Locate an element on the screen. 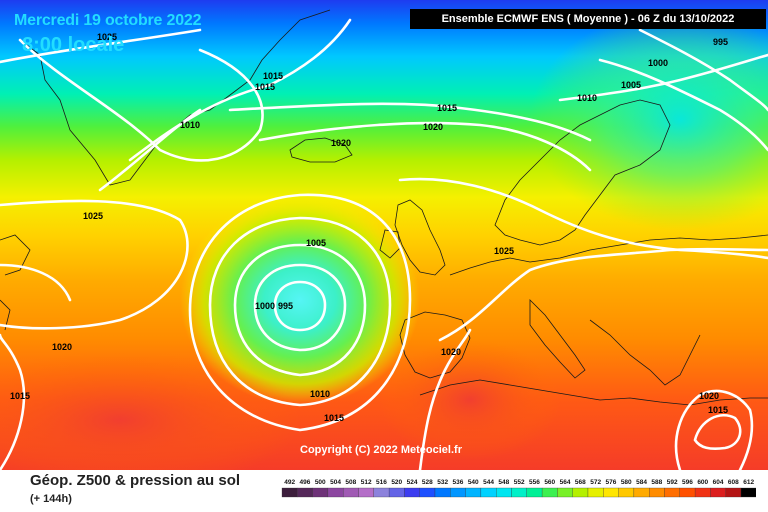  legend-label-516: 516 is located at coordinates (381, 482).